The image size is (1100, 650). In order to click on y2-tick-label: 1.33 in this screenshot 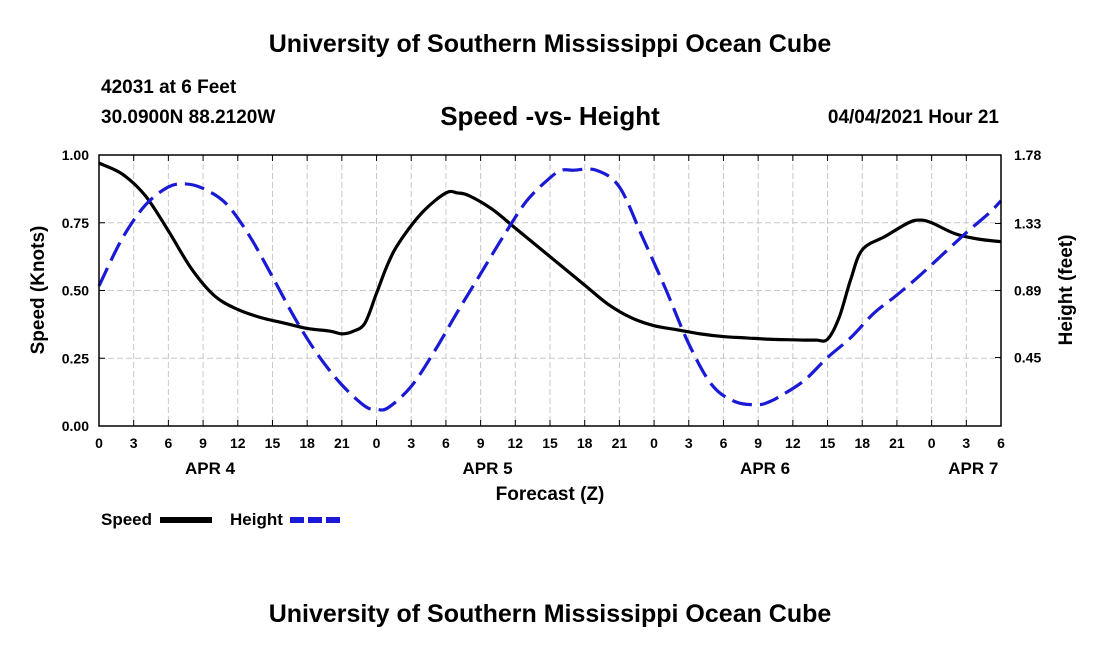, I will do `click(1027, 224)`.